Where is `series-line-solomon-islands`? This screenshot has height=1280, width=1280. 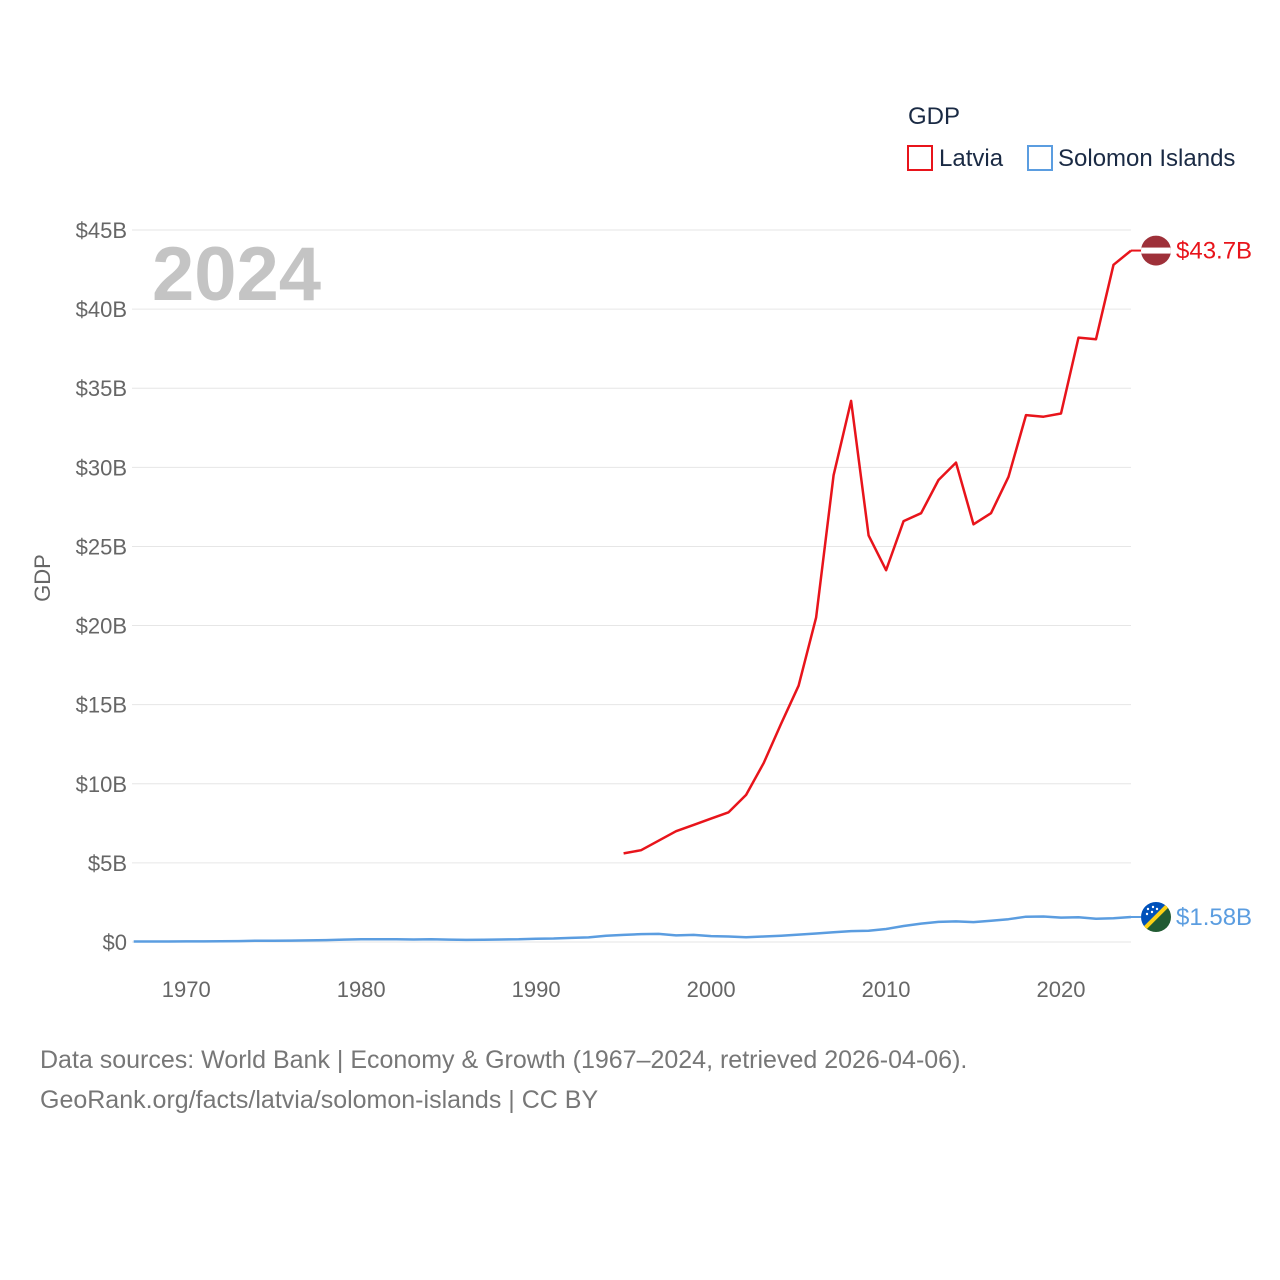
series-line-solomon-islands is located at coordinates (632, 929).